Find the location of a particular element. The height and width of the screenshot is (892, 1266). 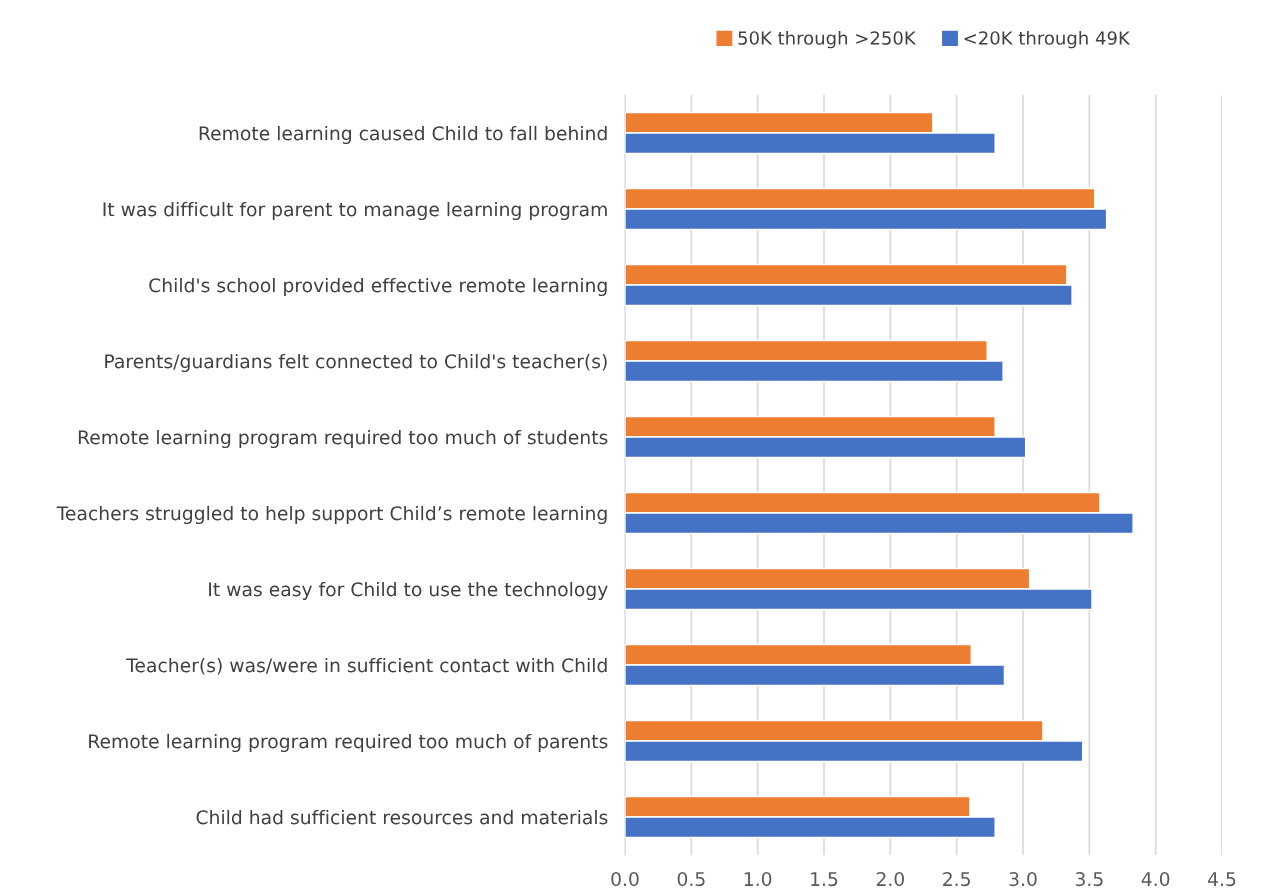

x-tick-label: 2.0 is located at coordinates (890, 879).